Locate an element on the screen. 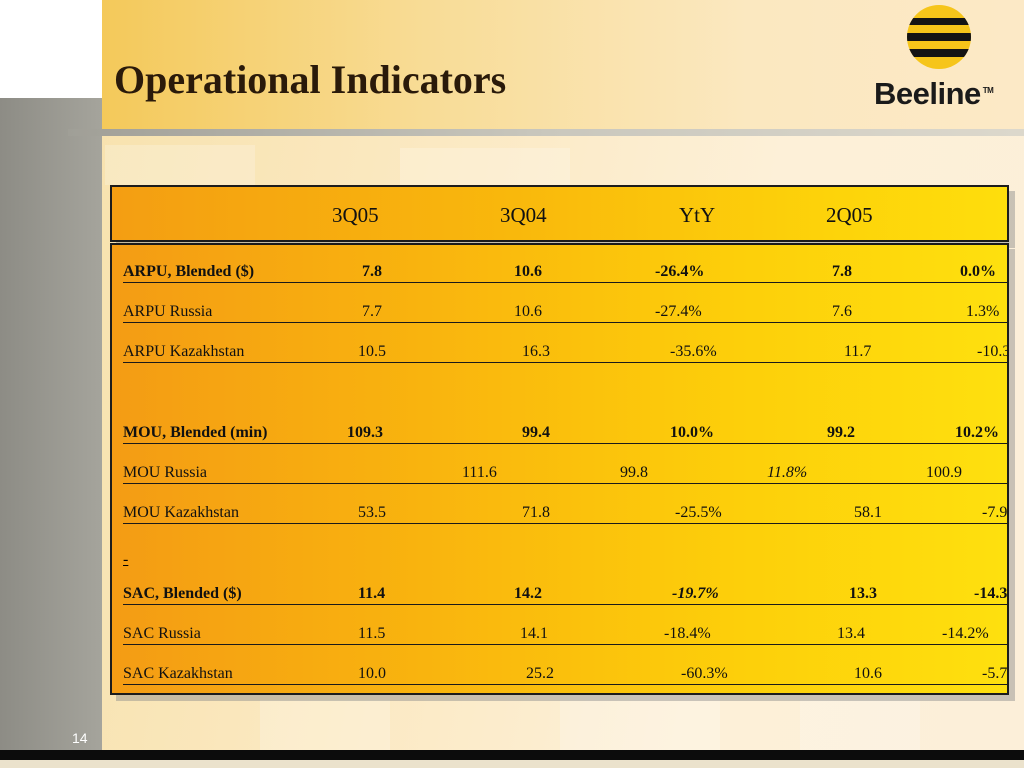 This screenshot has height=768, width=1024. column-header: 3Q05 is located at coordinates (355, 215).